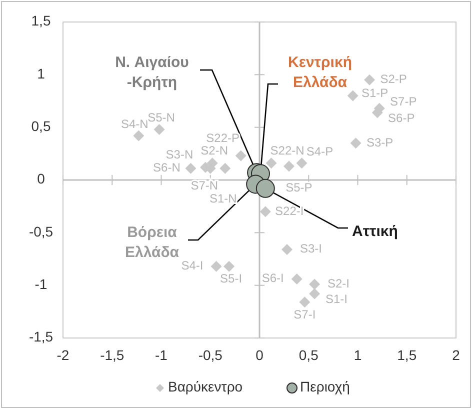 Image resolution: width=472 pixels, height=409 pixels. Describe the element at coordinates (134, 123) in the screenshot. I see `data-label: S4-N` at that location.